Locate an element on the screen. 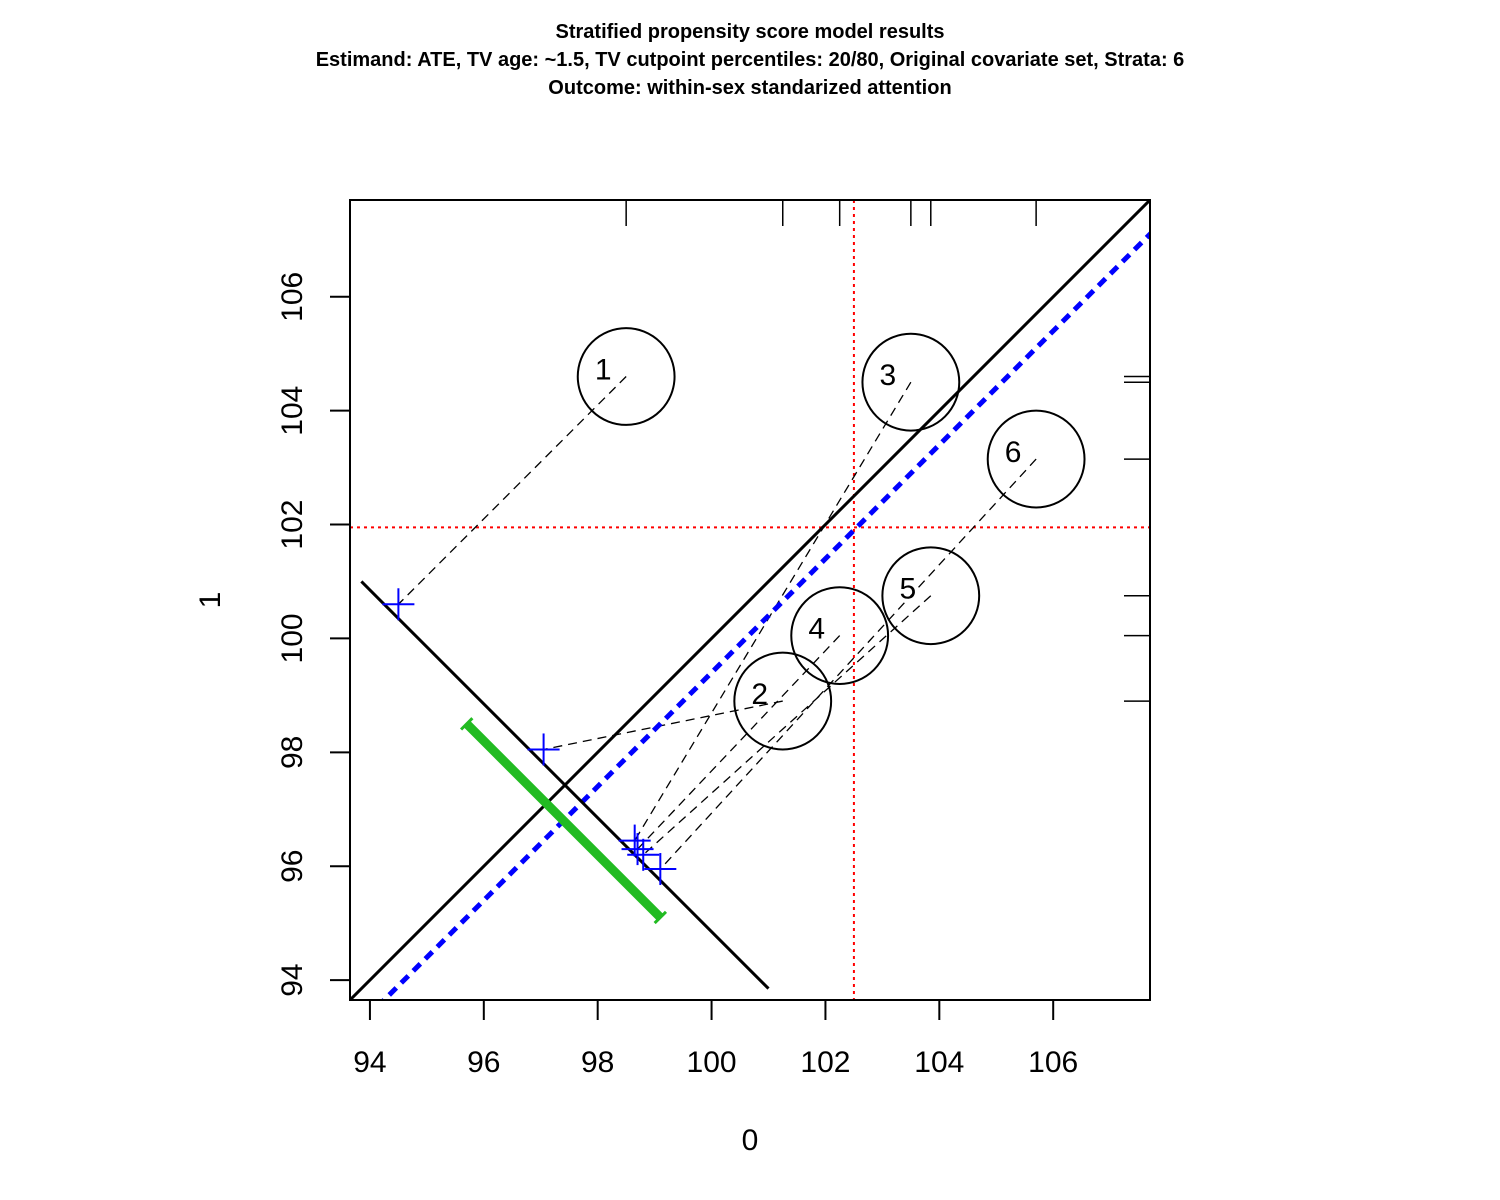  y-axis: 94 96 98 100 102 104 106 is located at coordinates (313, 634).